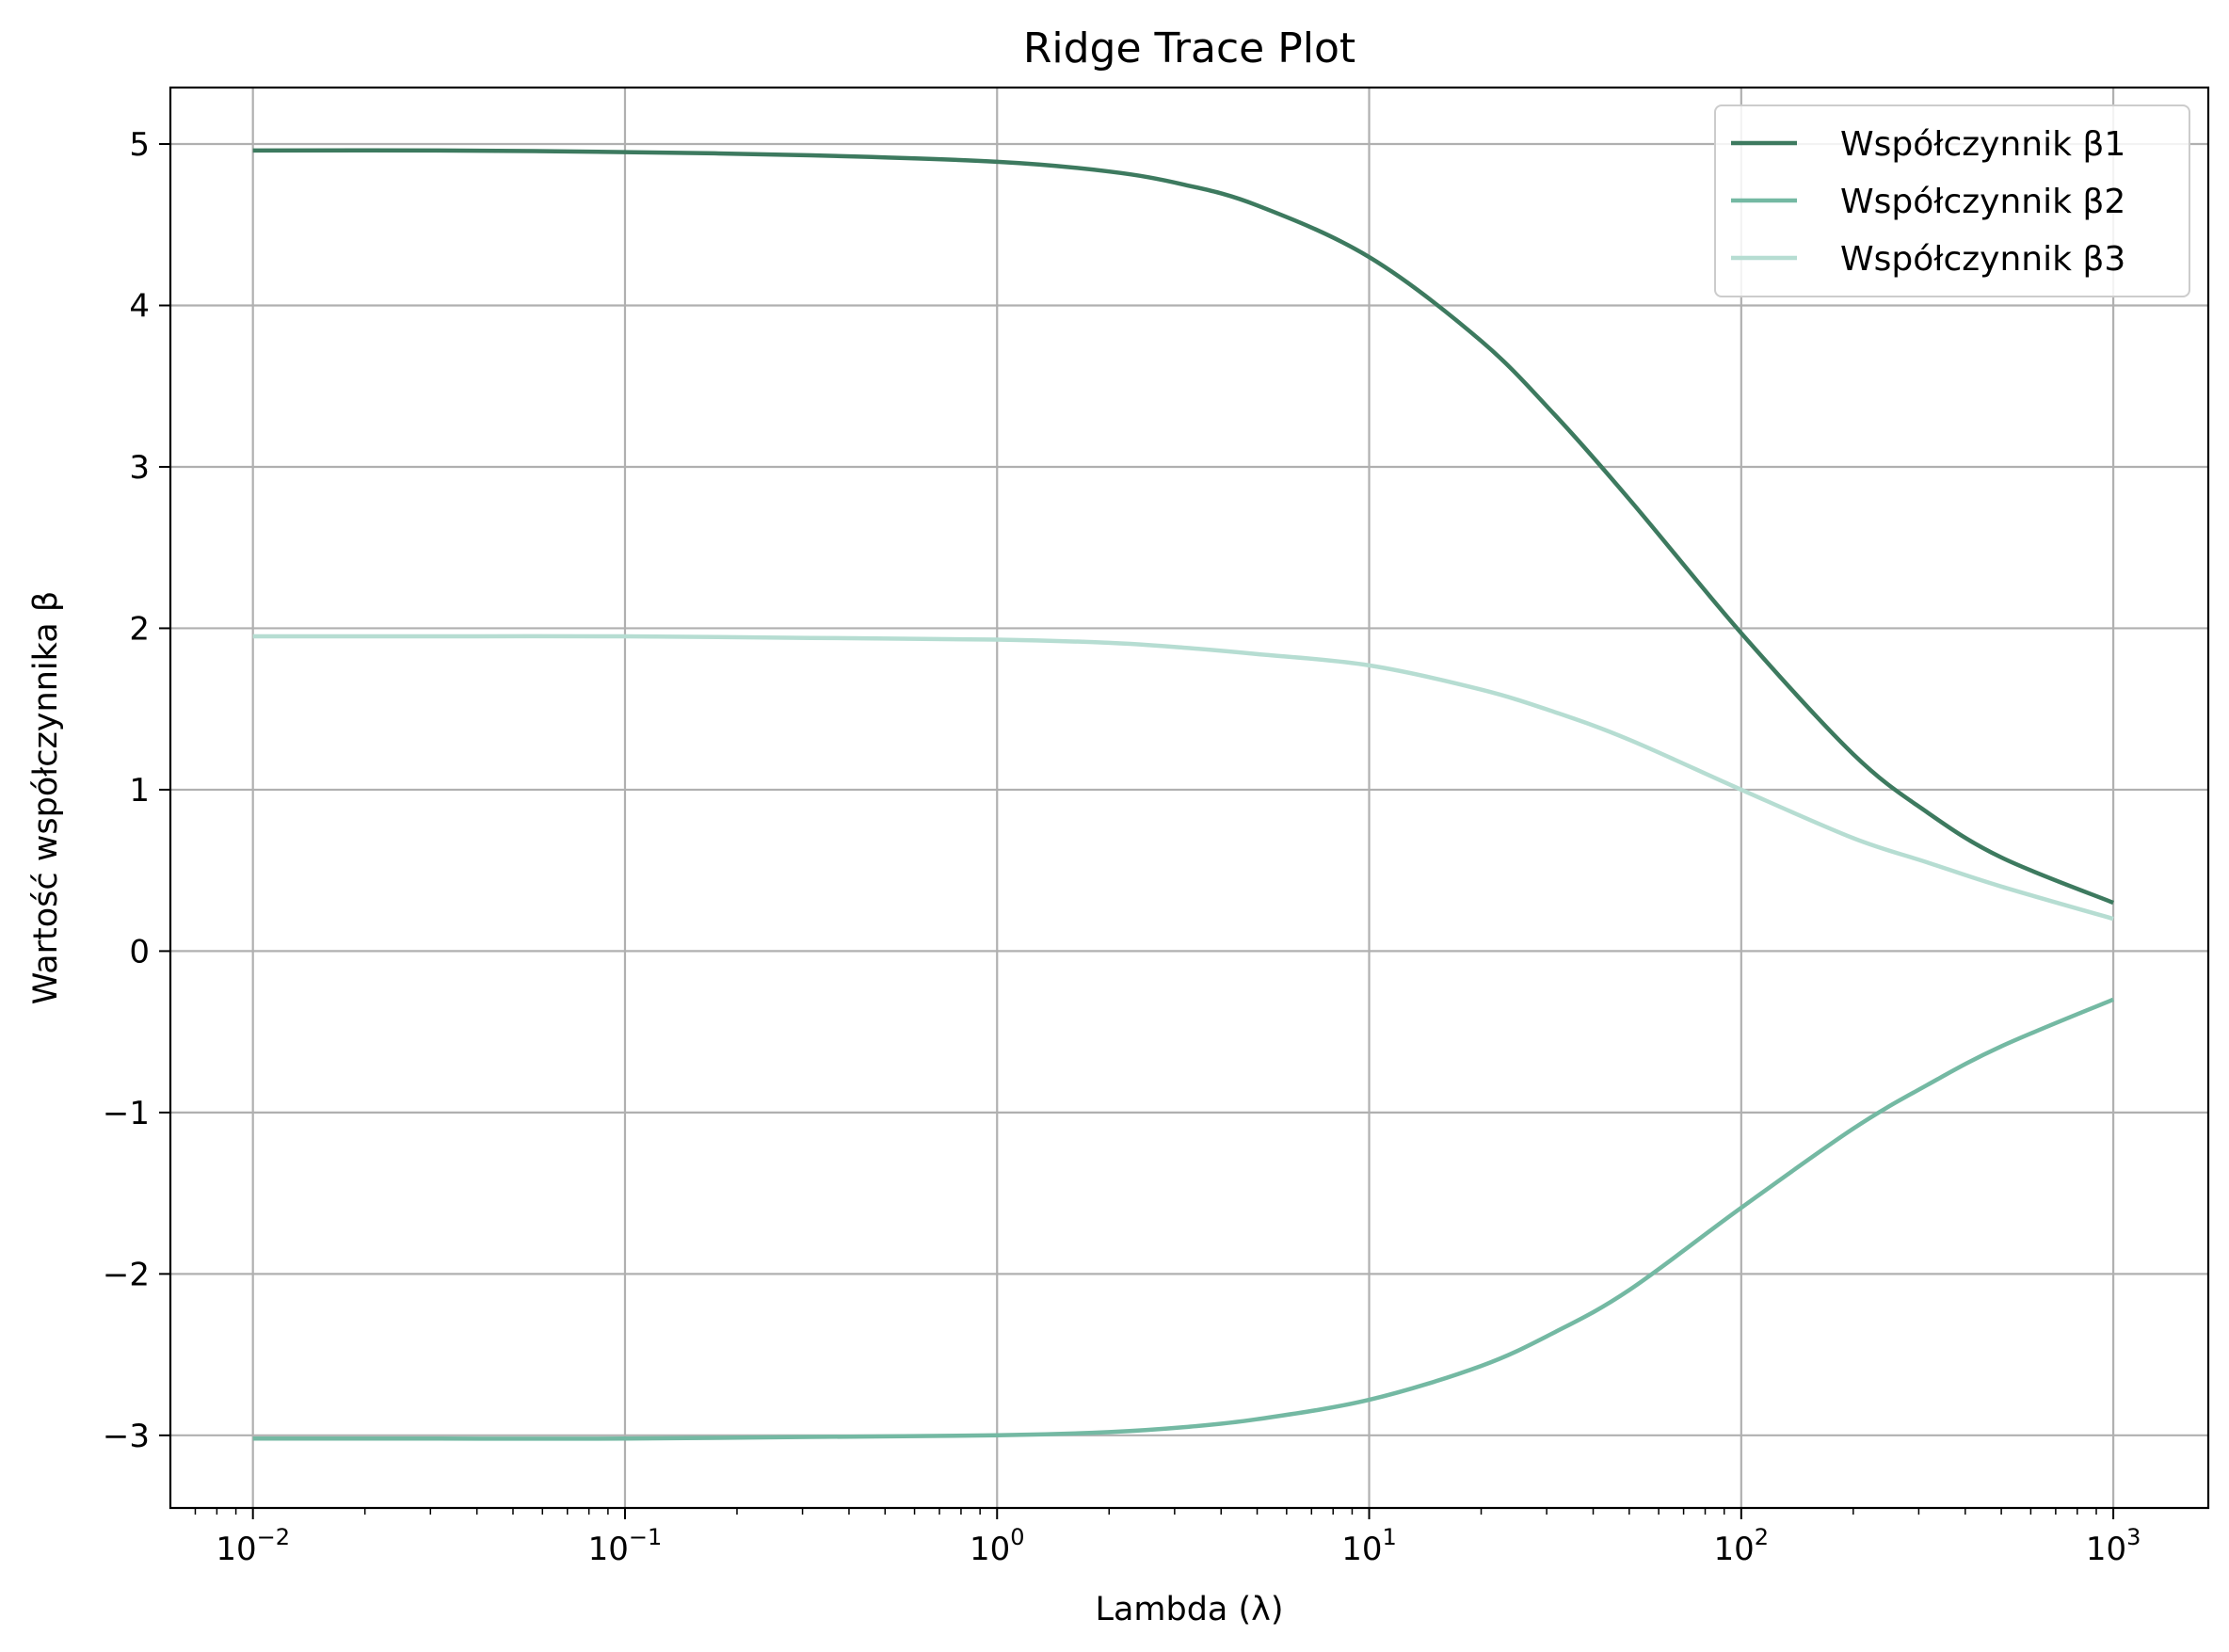 The image size is (2229, 1652). Describe the element at coordinates (139, 951) in the screenshot. I see `y-tick-label: 0` at that location.